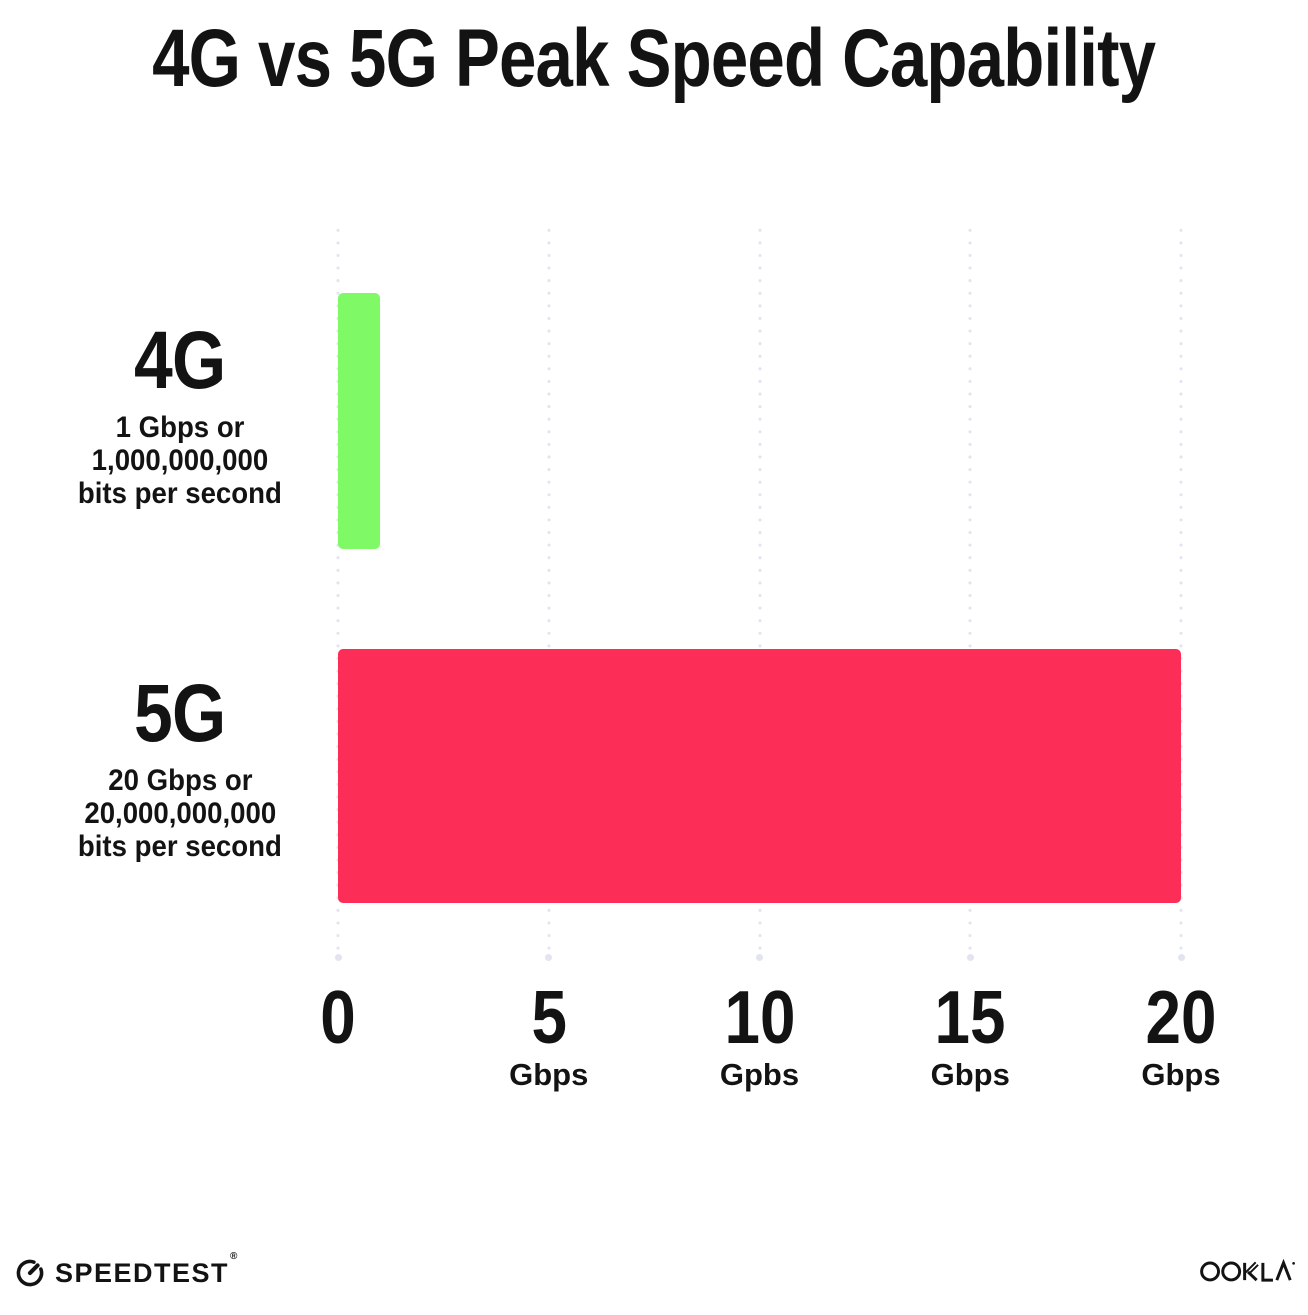 This screenshot has height=1315, width=1308. Describe the element at coordinates (970, 1074) in the screenshot. I see `x-tick-15-unit: Gbps` at that location.